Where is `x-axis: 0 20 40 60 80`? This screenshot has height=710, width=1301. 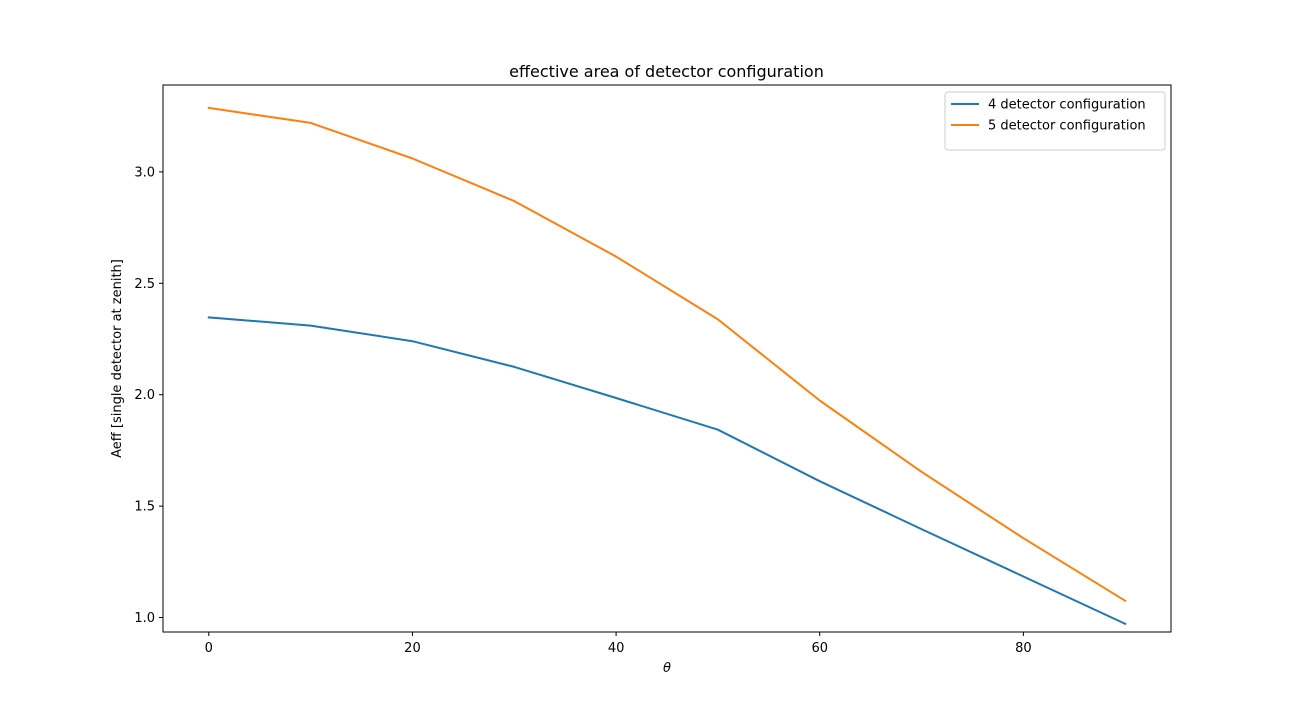 x-axis: 0 20 40 60 80 is located at coordinates (618, 644).